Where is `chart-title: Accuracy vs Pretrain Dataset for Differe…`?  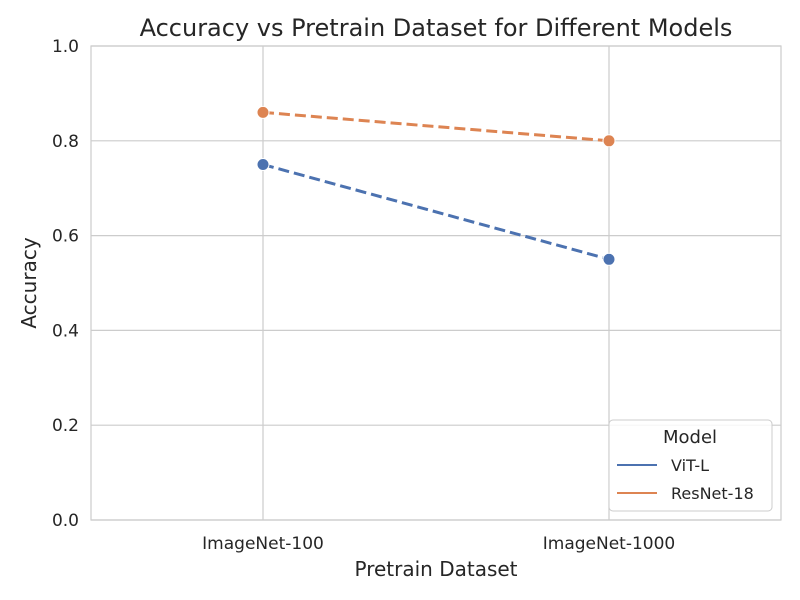
chart-title: Accuracy vs Pretrain Dataset for Differe… is located at coordinates (436, 28).